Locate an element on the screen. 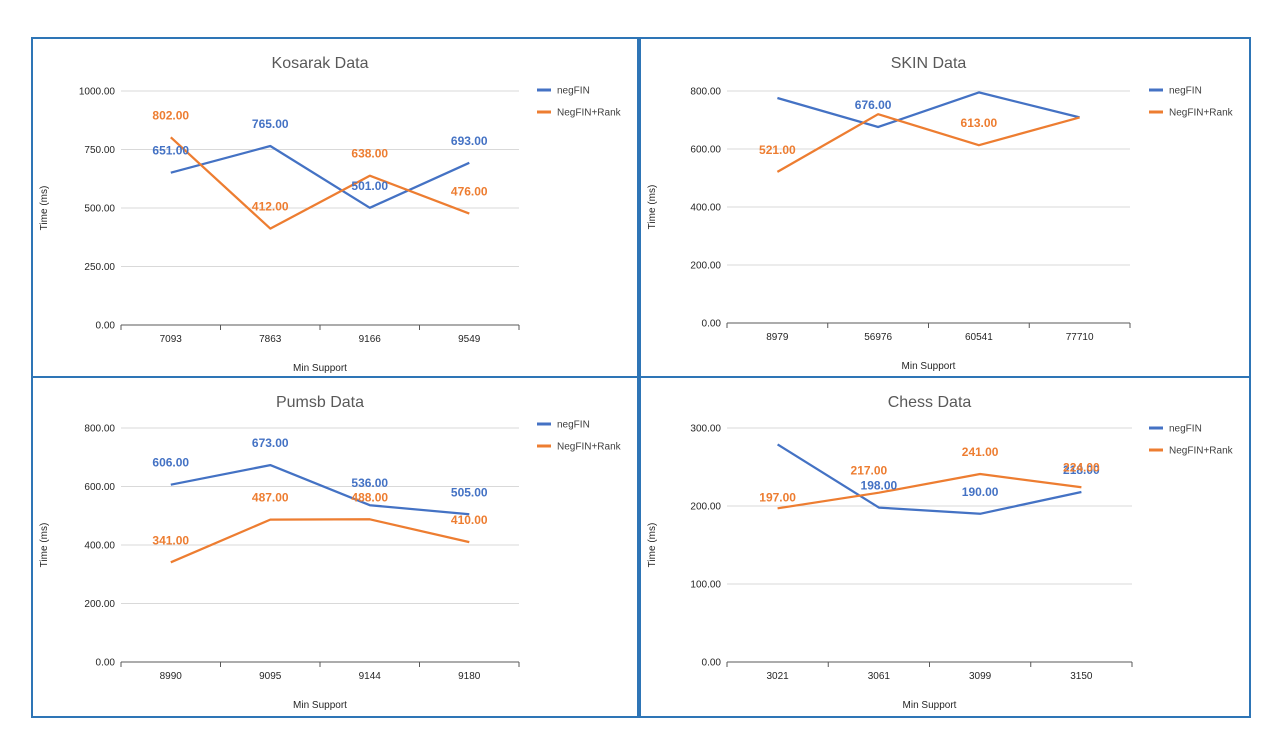 Image resolution: width=1287 pixels, height=746 pixels. data-label: 190.00 is located at coordinates (980, 492).